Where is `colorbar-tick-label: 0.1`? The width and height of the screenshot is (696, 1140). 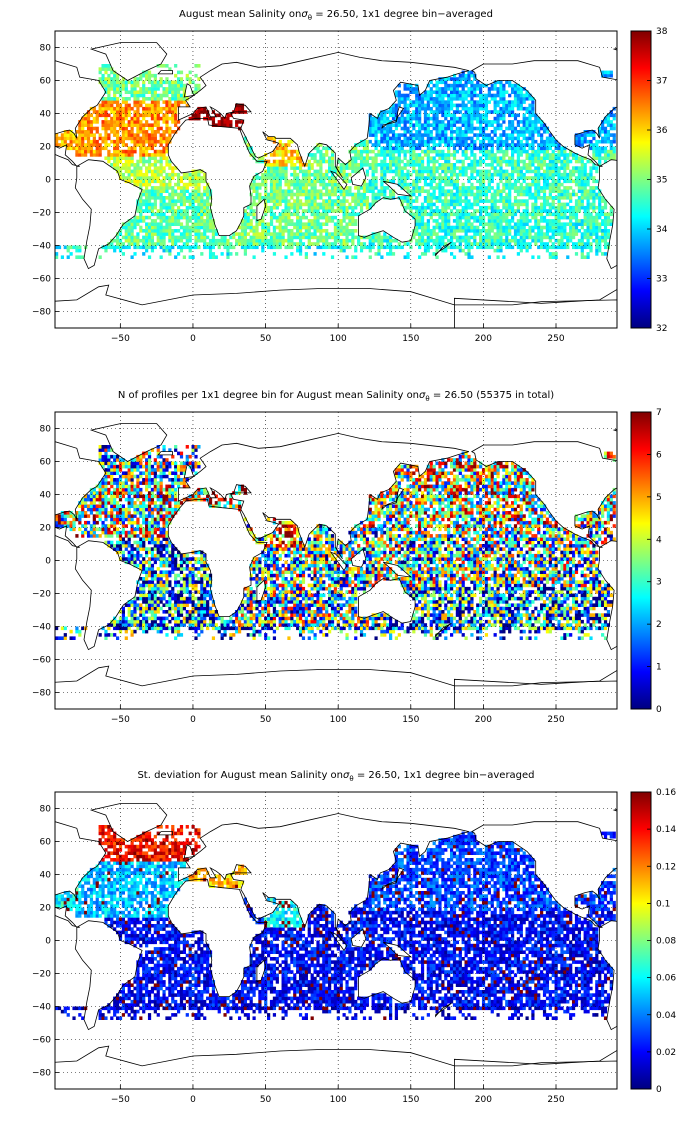
colorbar-tick-label: 0.1 is located at coordinates (663, 904).